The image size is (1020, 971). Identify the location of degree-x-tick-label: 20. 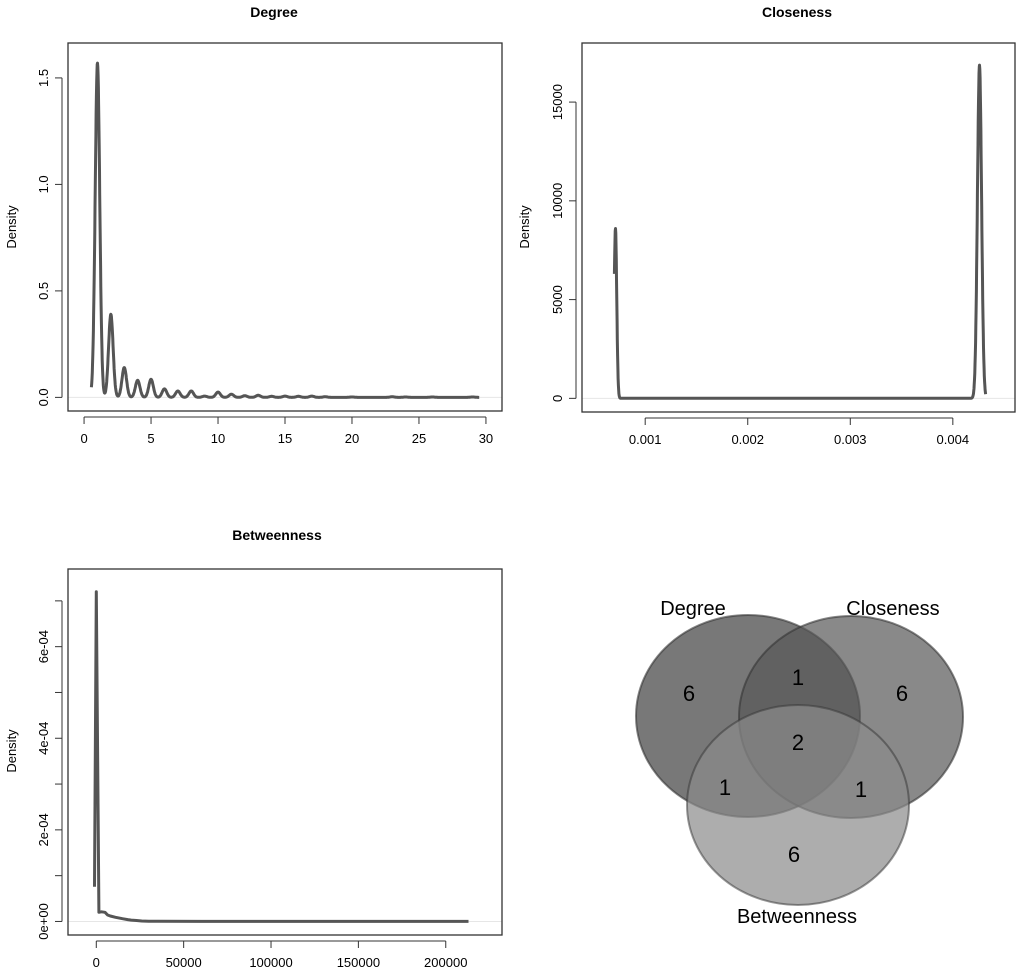
(352, 438).